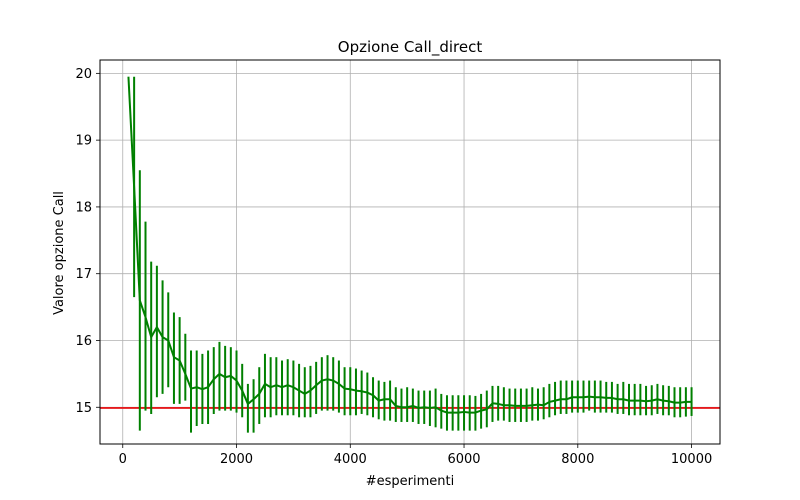  I want to click on y-tick-label: 16, so click(83, 341).